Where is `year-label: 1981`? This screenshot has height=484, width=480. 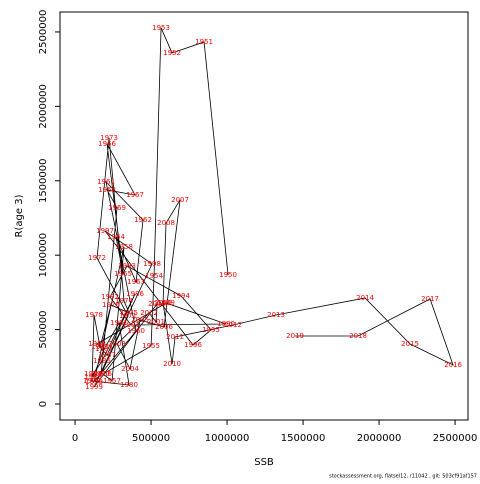 year-label: 1981 is located at coordinates (119, 323).